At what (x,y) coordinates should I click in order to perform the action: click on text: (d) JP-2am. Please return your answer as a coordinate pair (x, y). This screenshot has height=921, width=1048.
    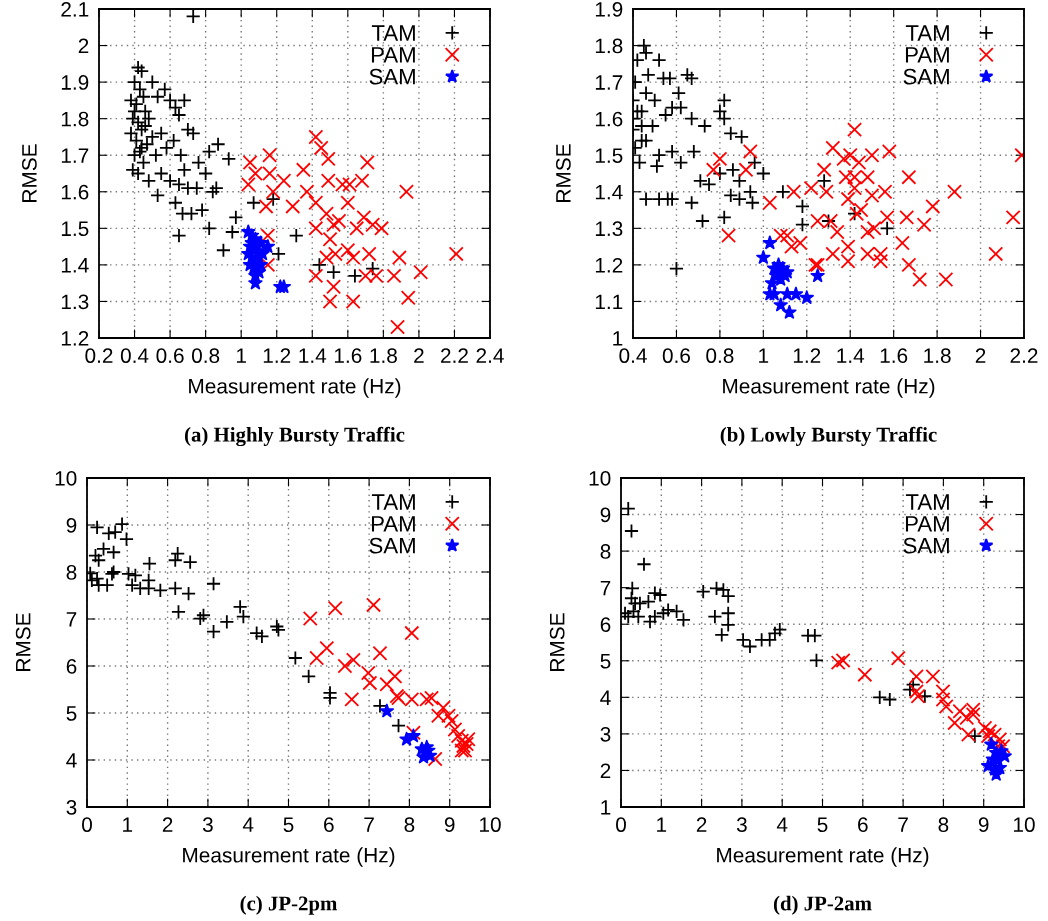
    Looking at the image, I should click on (822, 905).